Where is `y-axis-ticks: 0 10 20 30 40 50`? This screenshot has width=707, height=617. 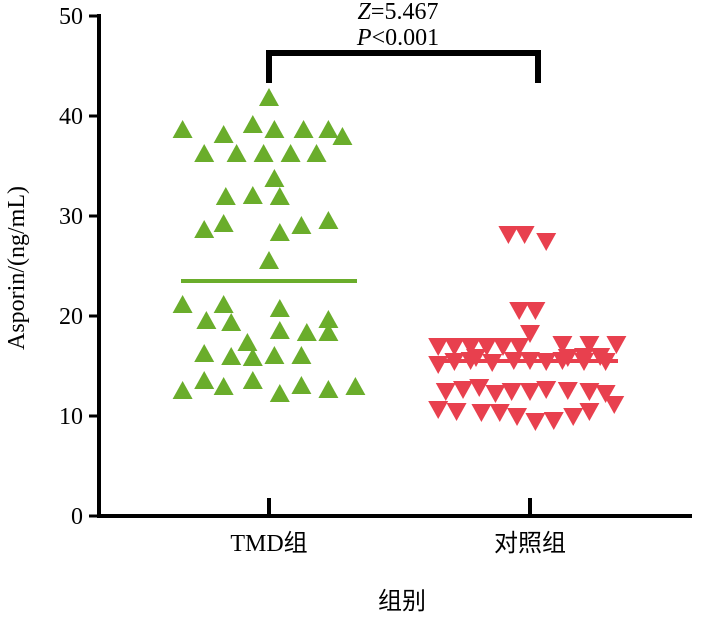
y-axis-ticks: 0 10 20 30 40 50 is located at coordinates (79, 267).